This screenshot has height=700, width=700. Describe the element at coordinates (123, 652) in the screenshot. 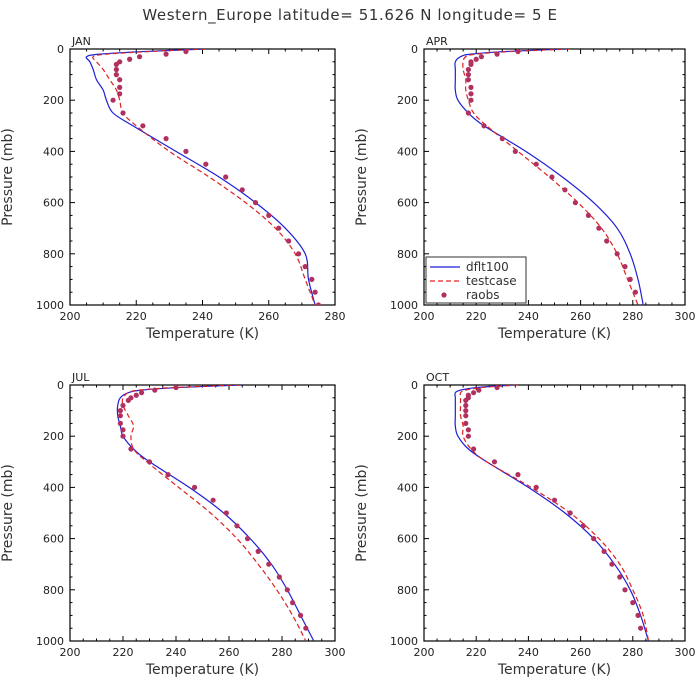

I see `x-tick-label: 220` at that location.